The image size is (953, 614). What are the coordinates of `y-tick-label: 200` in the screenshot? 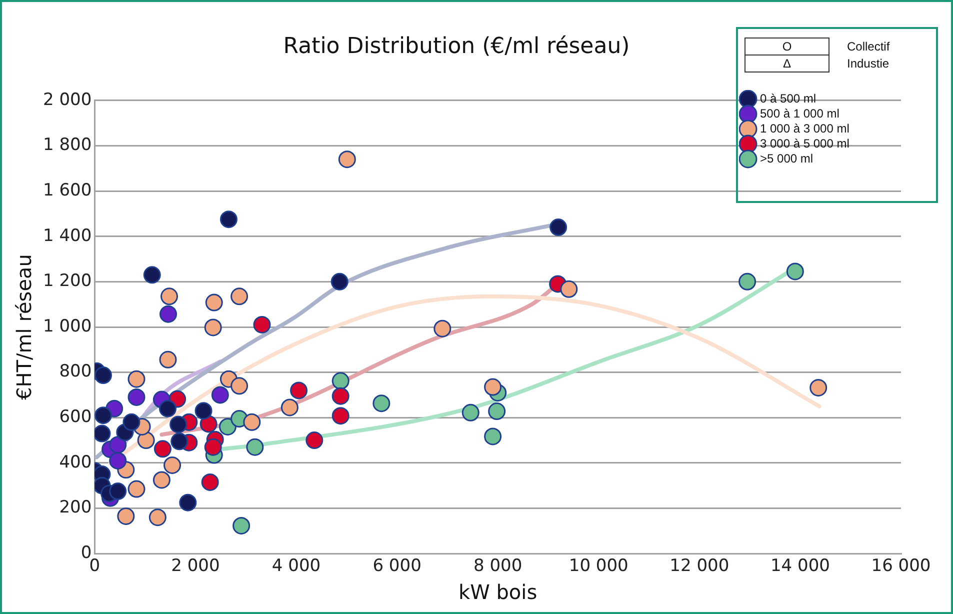 It's located at (75, 508).